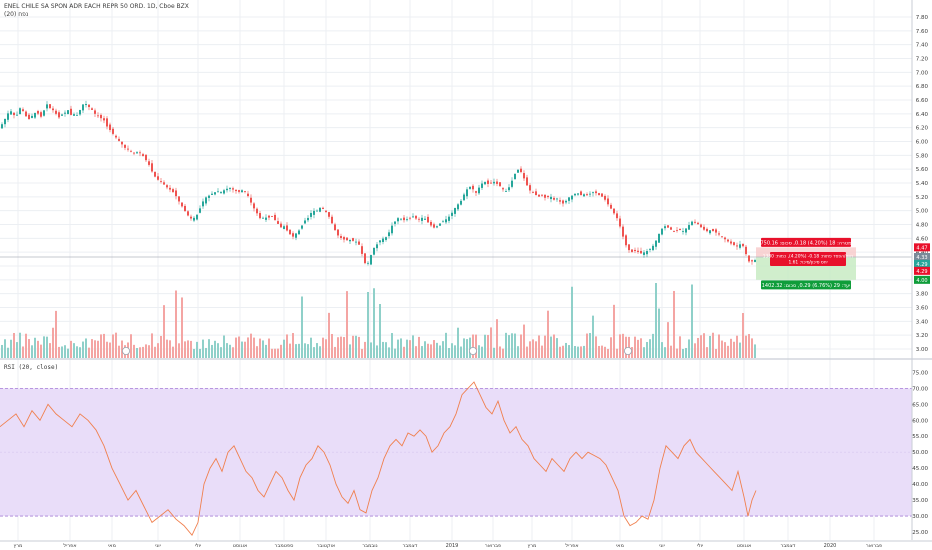 This screenshot has width=932, height=550. What do you see at coordinates (921, 248) in the screenshot?
I see `price-tag-stop-text: 4.47` at bounding box center [921, 248].